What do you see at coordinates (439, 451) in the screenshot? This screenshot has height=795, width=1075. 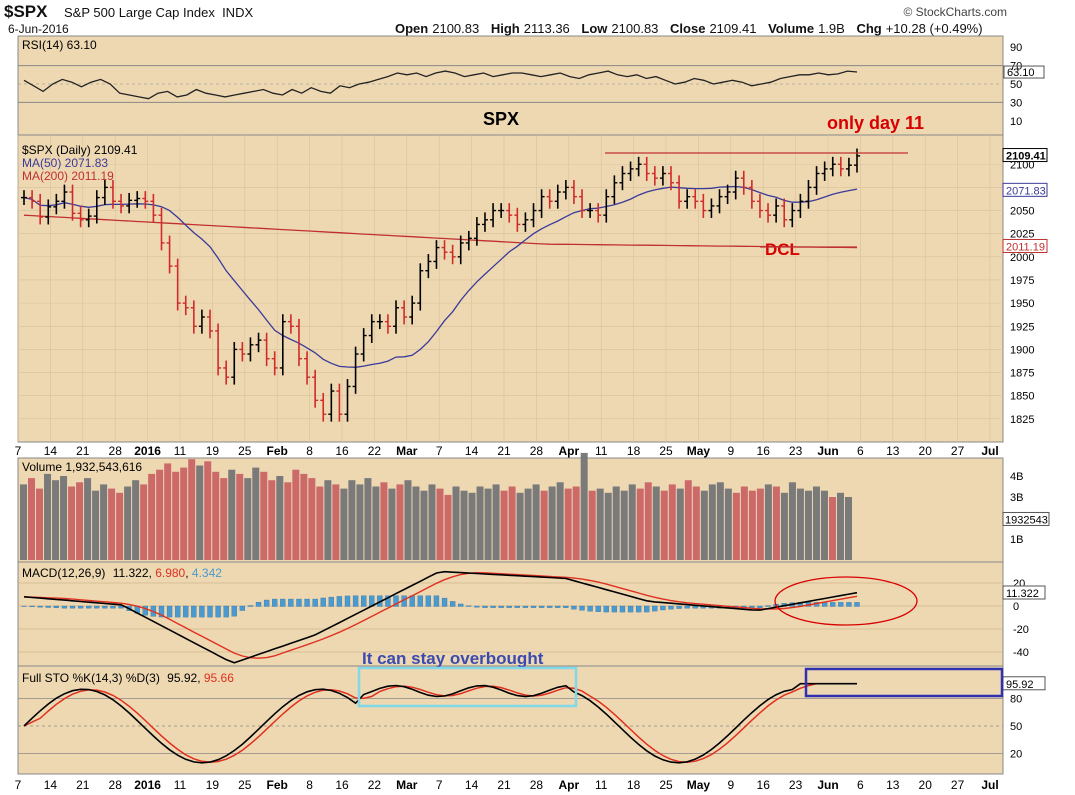 I see `x-tick-label-top: 7` at bounding box center [439, 451].